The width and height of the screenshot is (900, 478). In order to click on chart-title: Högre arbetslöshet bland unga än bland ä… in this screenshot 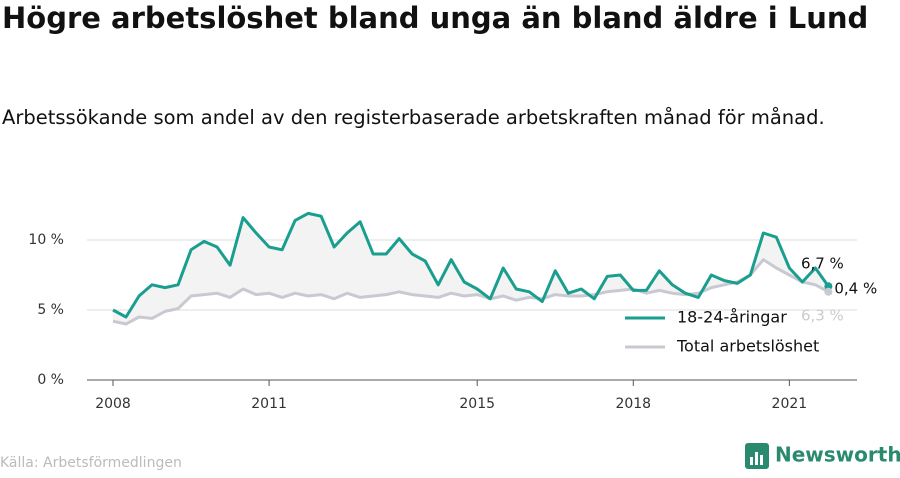, I will do `click(435, 18)`.